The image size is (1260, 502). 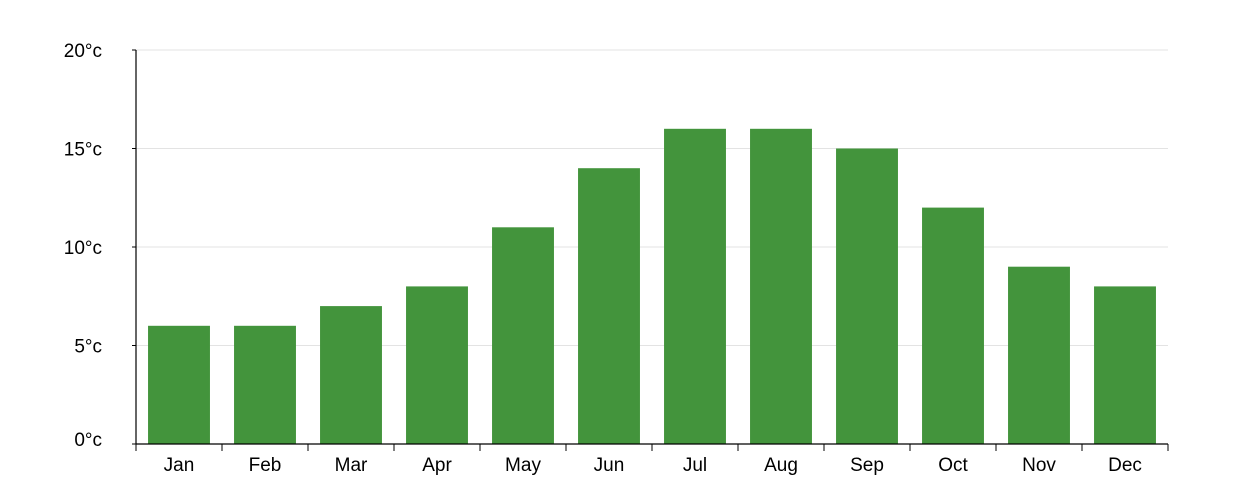 I want to click on x-tick-label: Oct, so click(x=953, y=465).